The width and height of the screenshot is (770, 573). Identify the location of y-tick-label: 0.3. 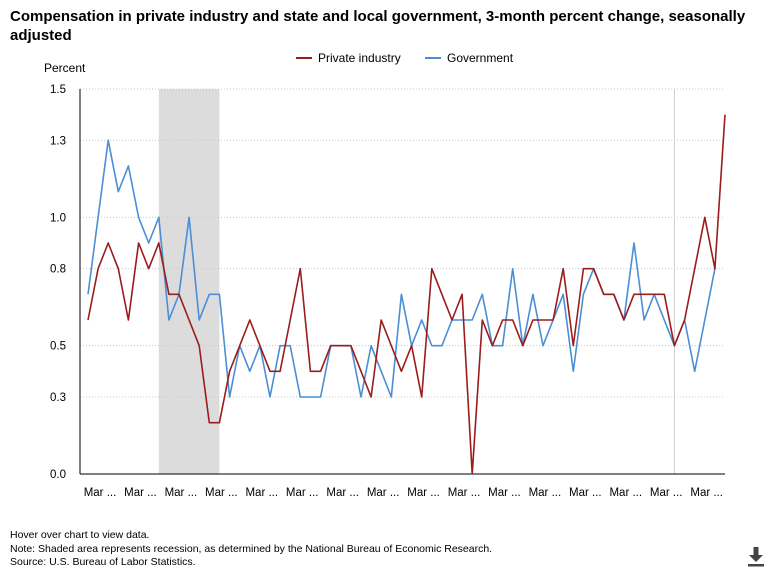
(58, 398).